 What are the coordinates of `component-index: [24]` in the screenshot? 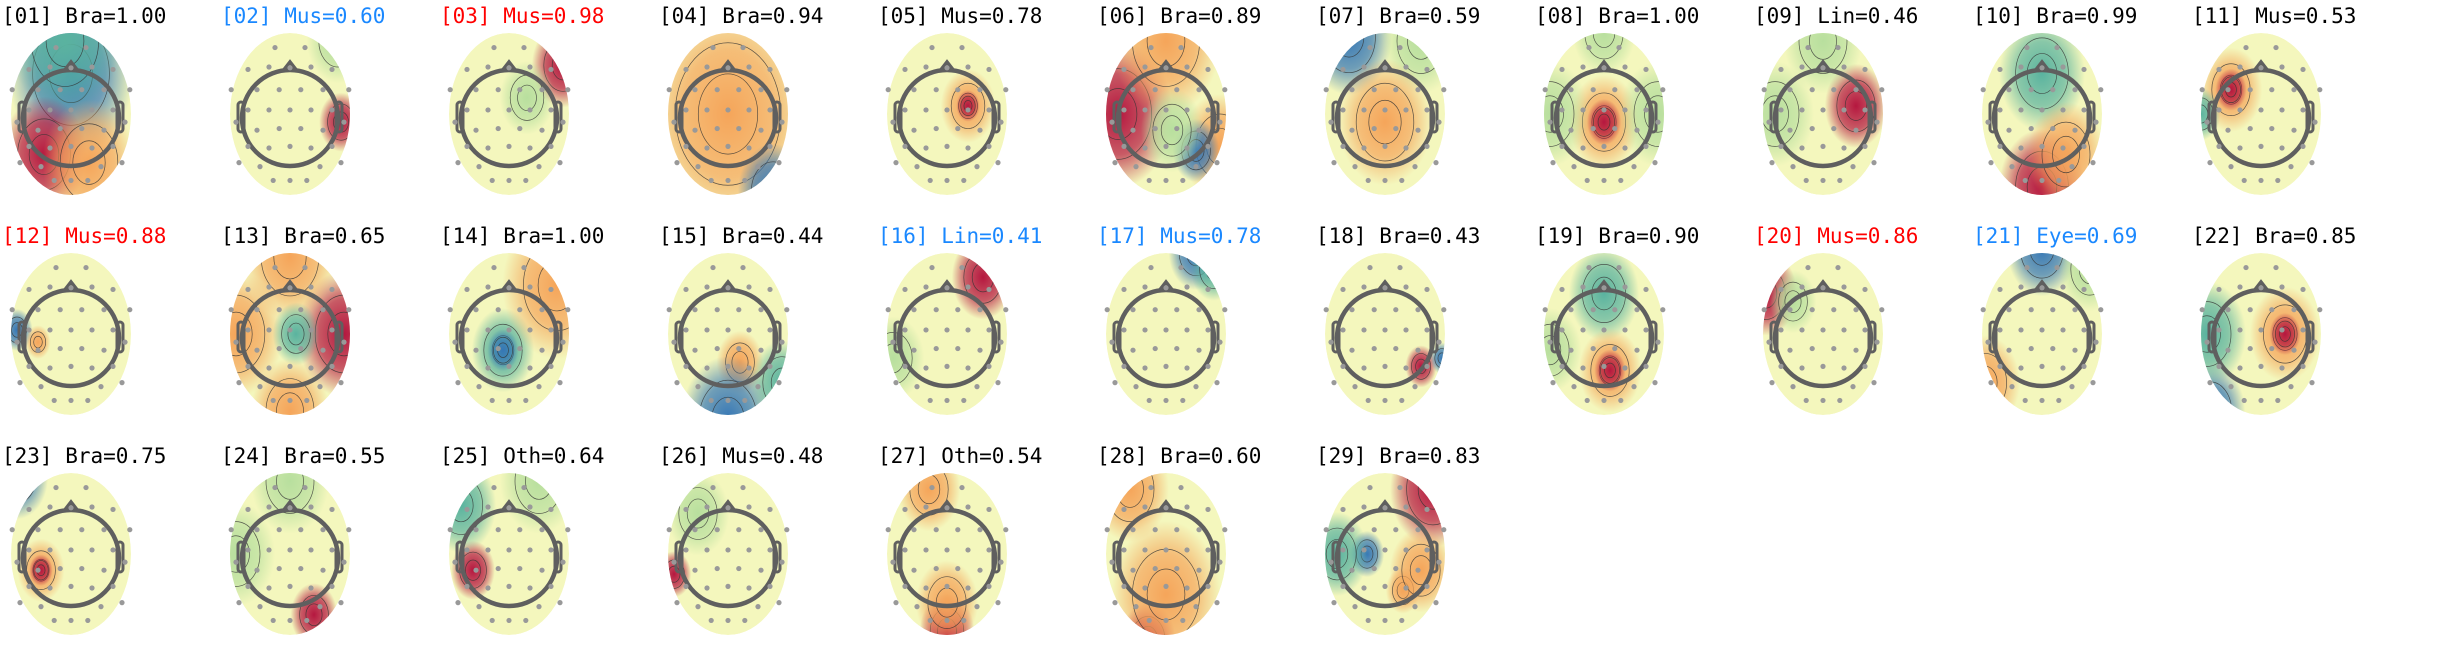 It's located at (246, 456).